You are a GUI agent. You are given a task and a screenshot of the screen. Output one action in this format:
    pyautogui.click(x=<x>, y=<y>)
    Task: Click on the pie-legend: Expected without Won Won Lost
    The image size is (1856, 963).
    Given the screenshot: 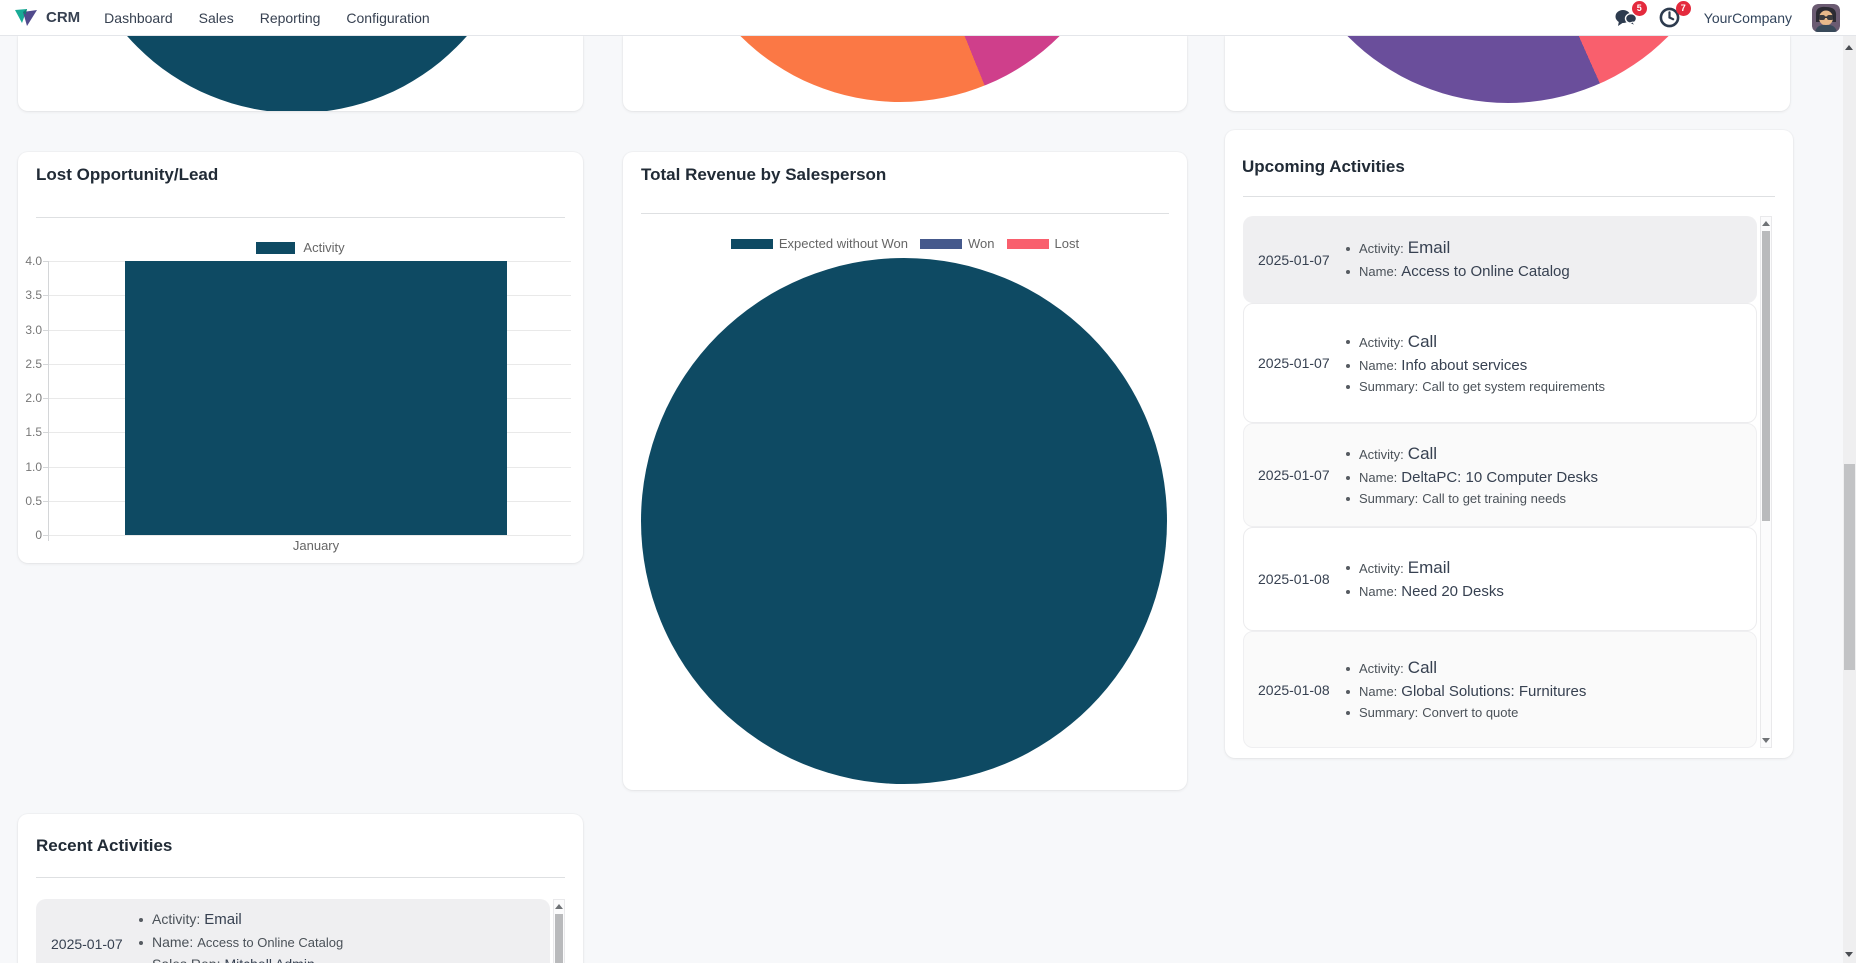 What is the action you would take?
    pyautogui.click(x=905, y=243)
    